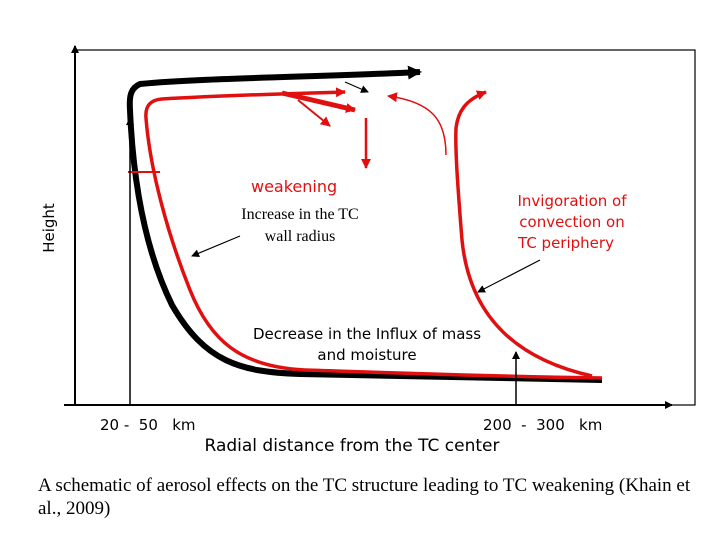 The width and height of the screenshot is (720, 545). I want to click on invigoration-label-line2: convection on, so click(571, 222).